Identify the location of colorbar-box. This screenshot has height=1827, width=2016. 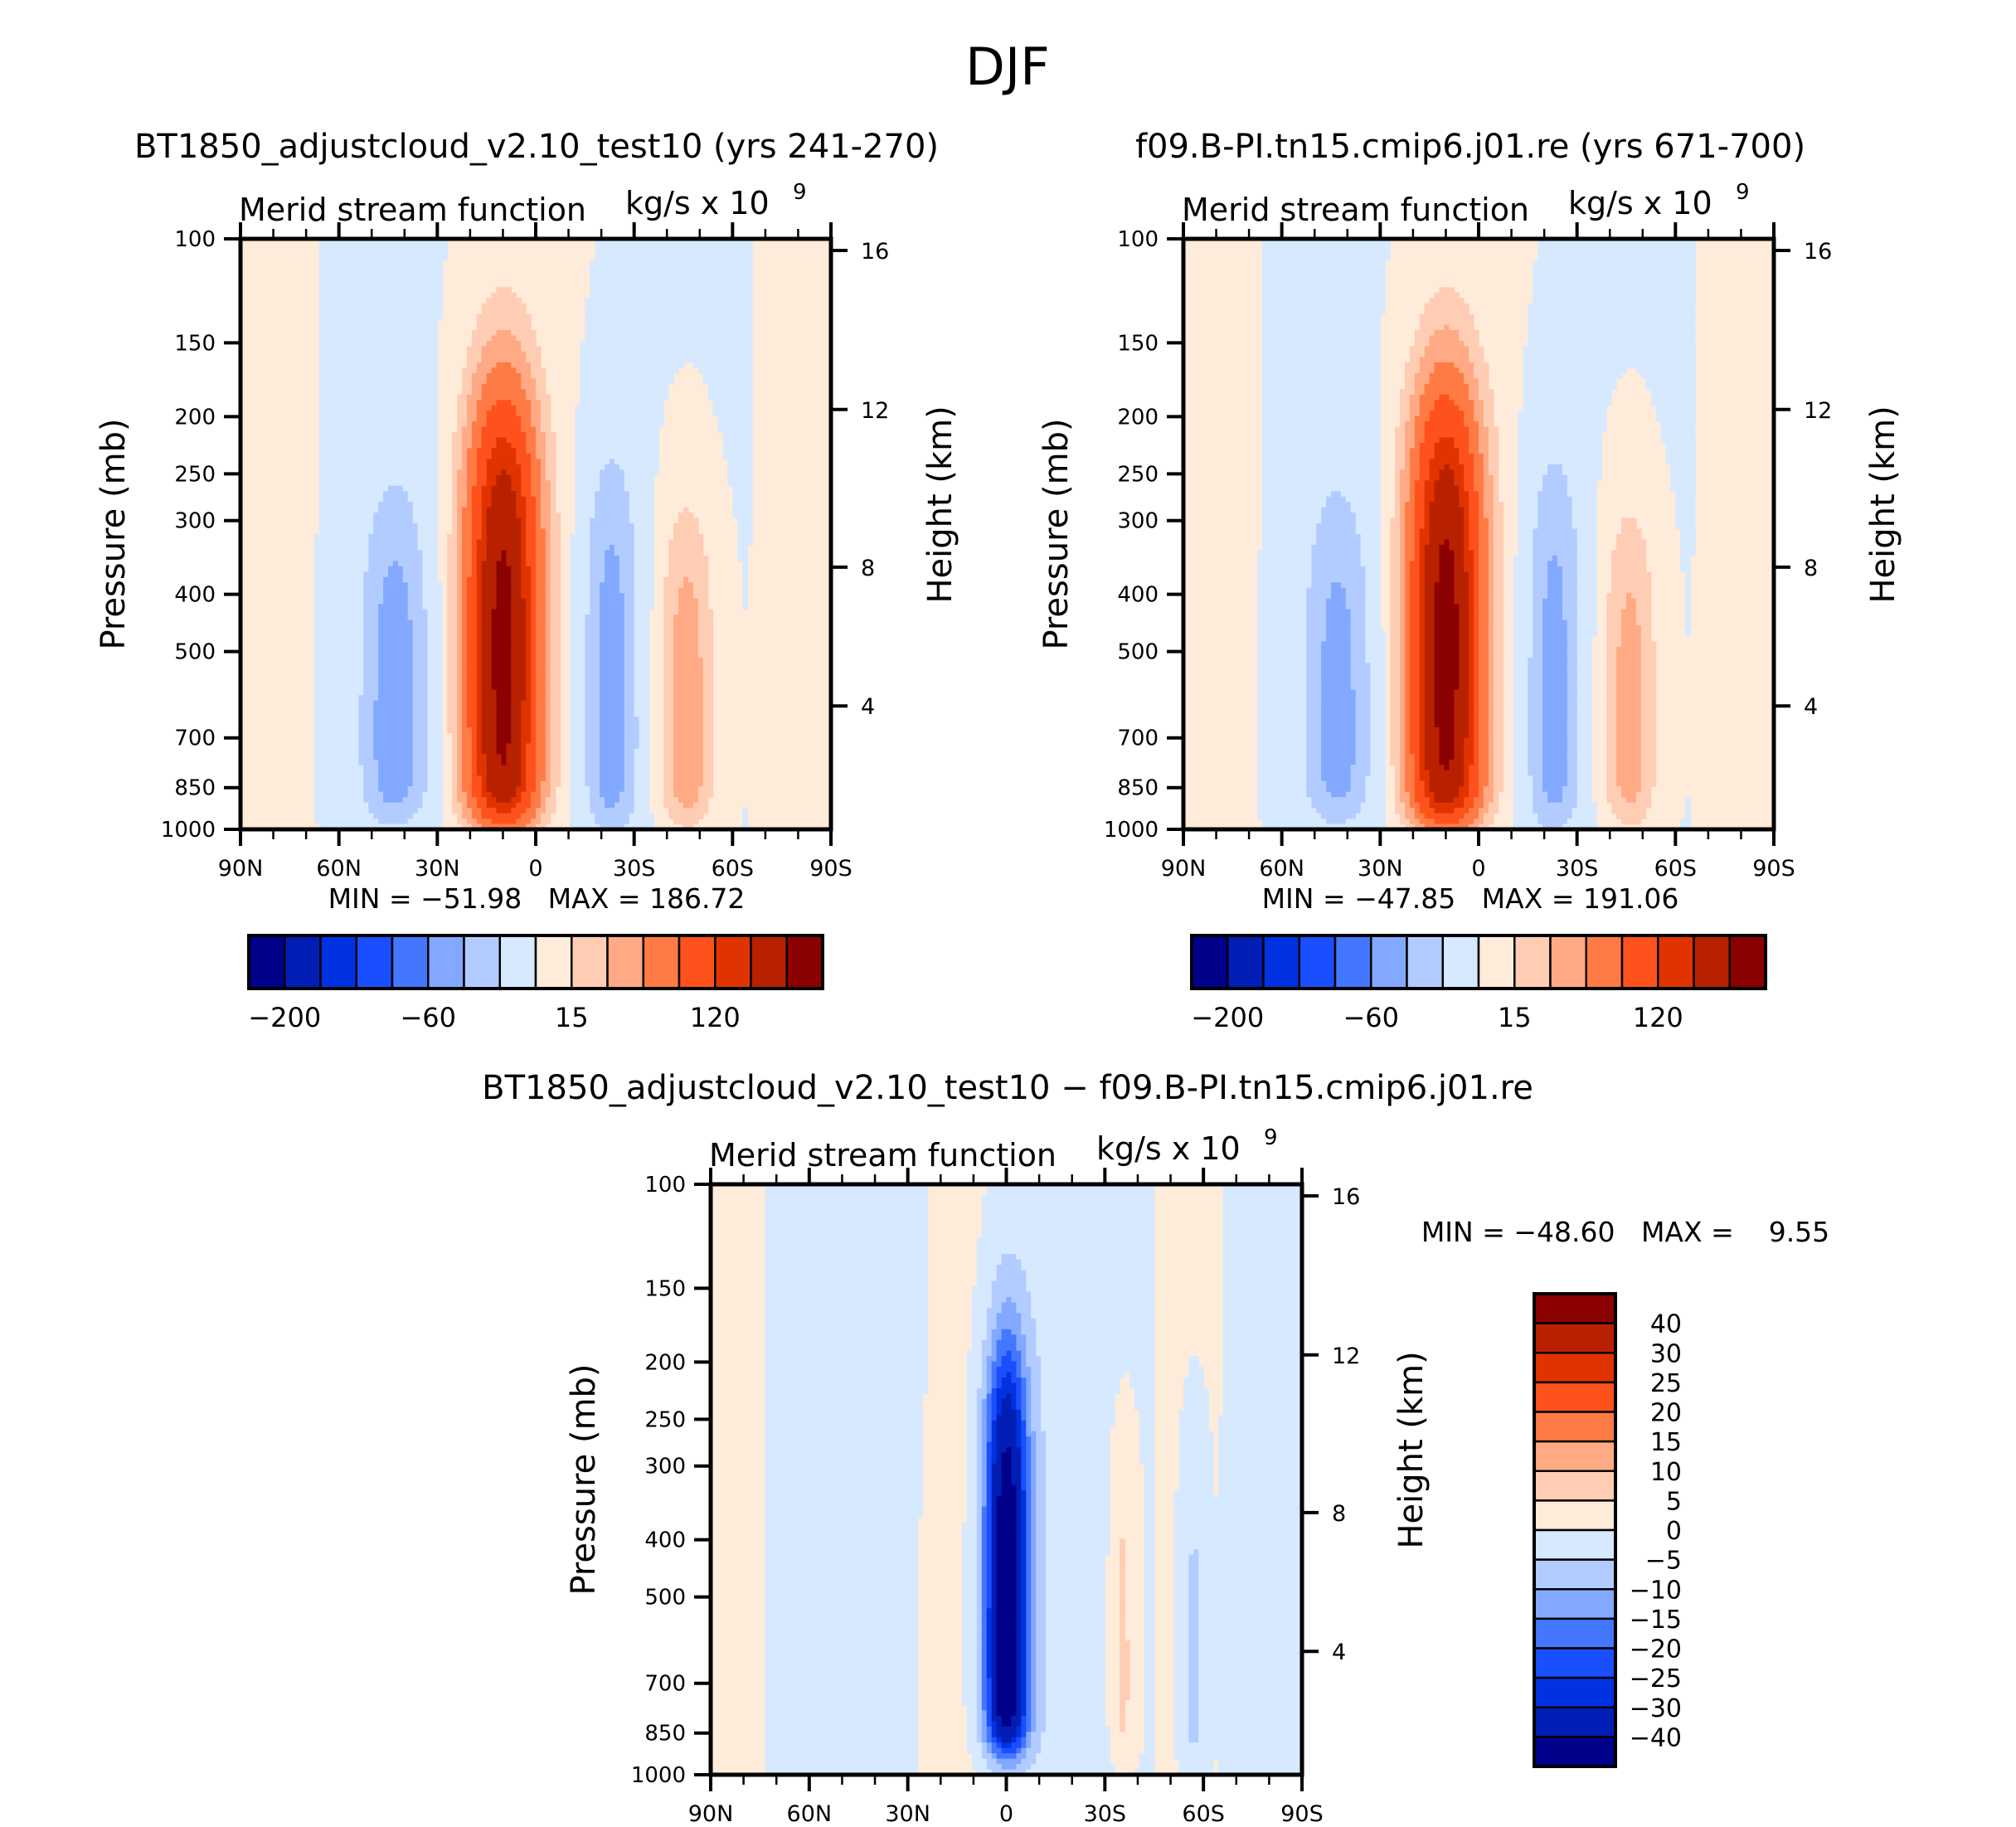
(1676, 962).